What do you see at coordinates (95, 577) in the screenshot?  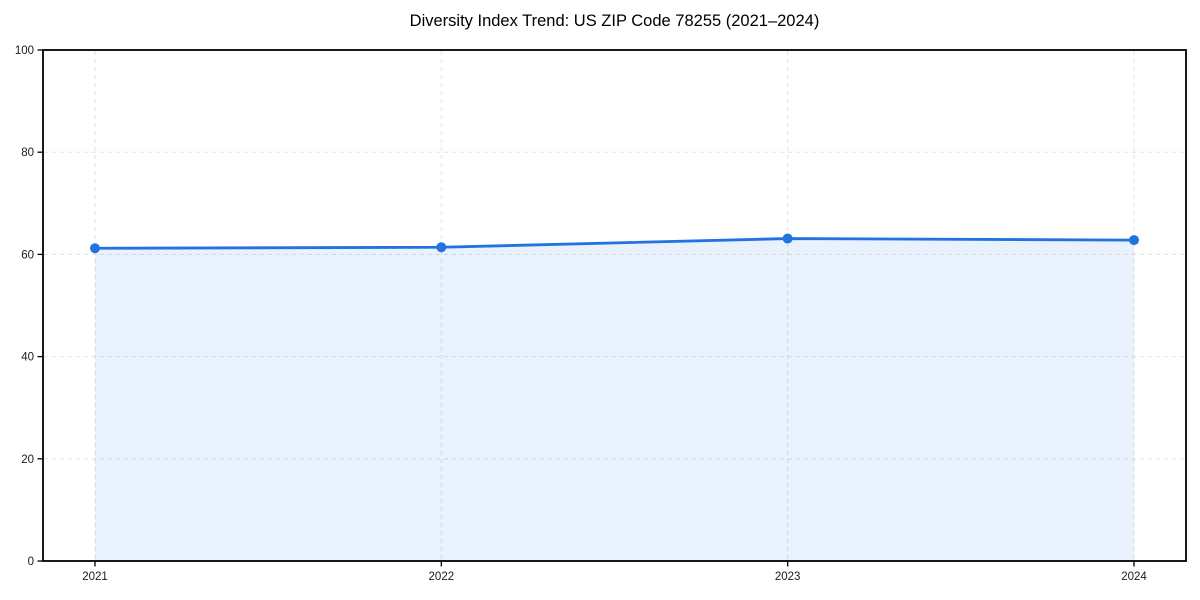 I see `x-tick-label: 2021` at bounding box center [95, 577].